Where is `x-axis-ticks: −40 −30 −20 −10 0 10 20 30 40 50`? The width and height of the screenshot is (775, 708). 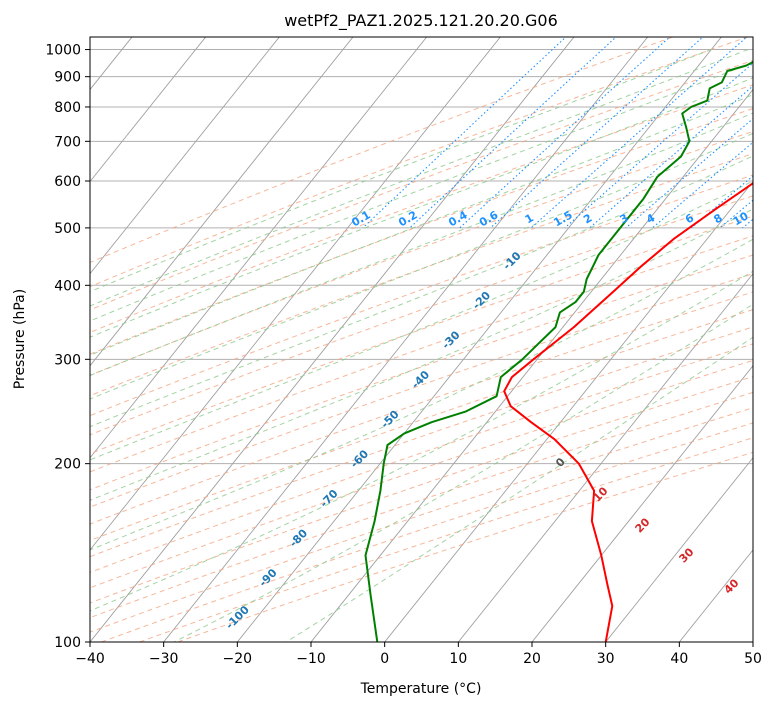 x-axis-ticks: −40 −30 −20 −10 0 10 20 30 40 50 is located at coordinates (418, 654).